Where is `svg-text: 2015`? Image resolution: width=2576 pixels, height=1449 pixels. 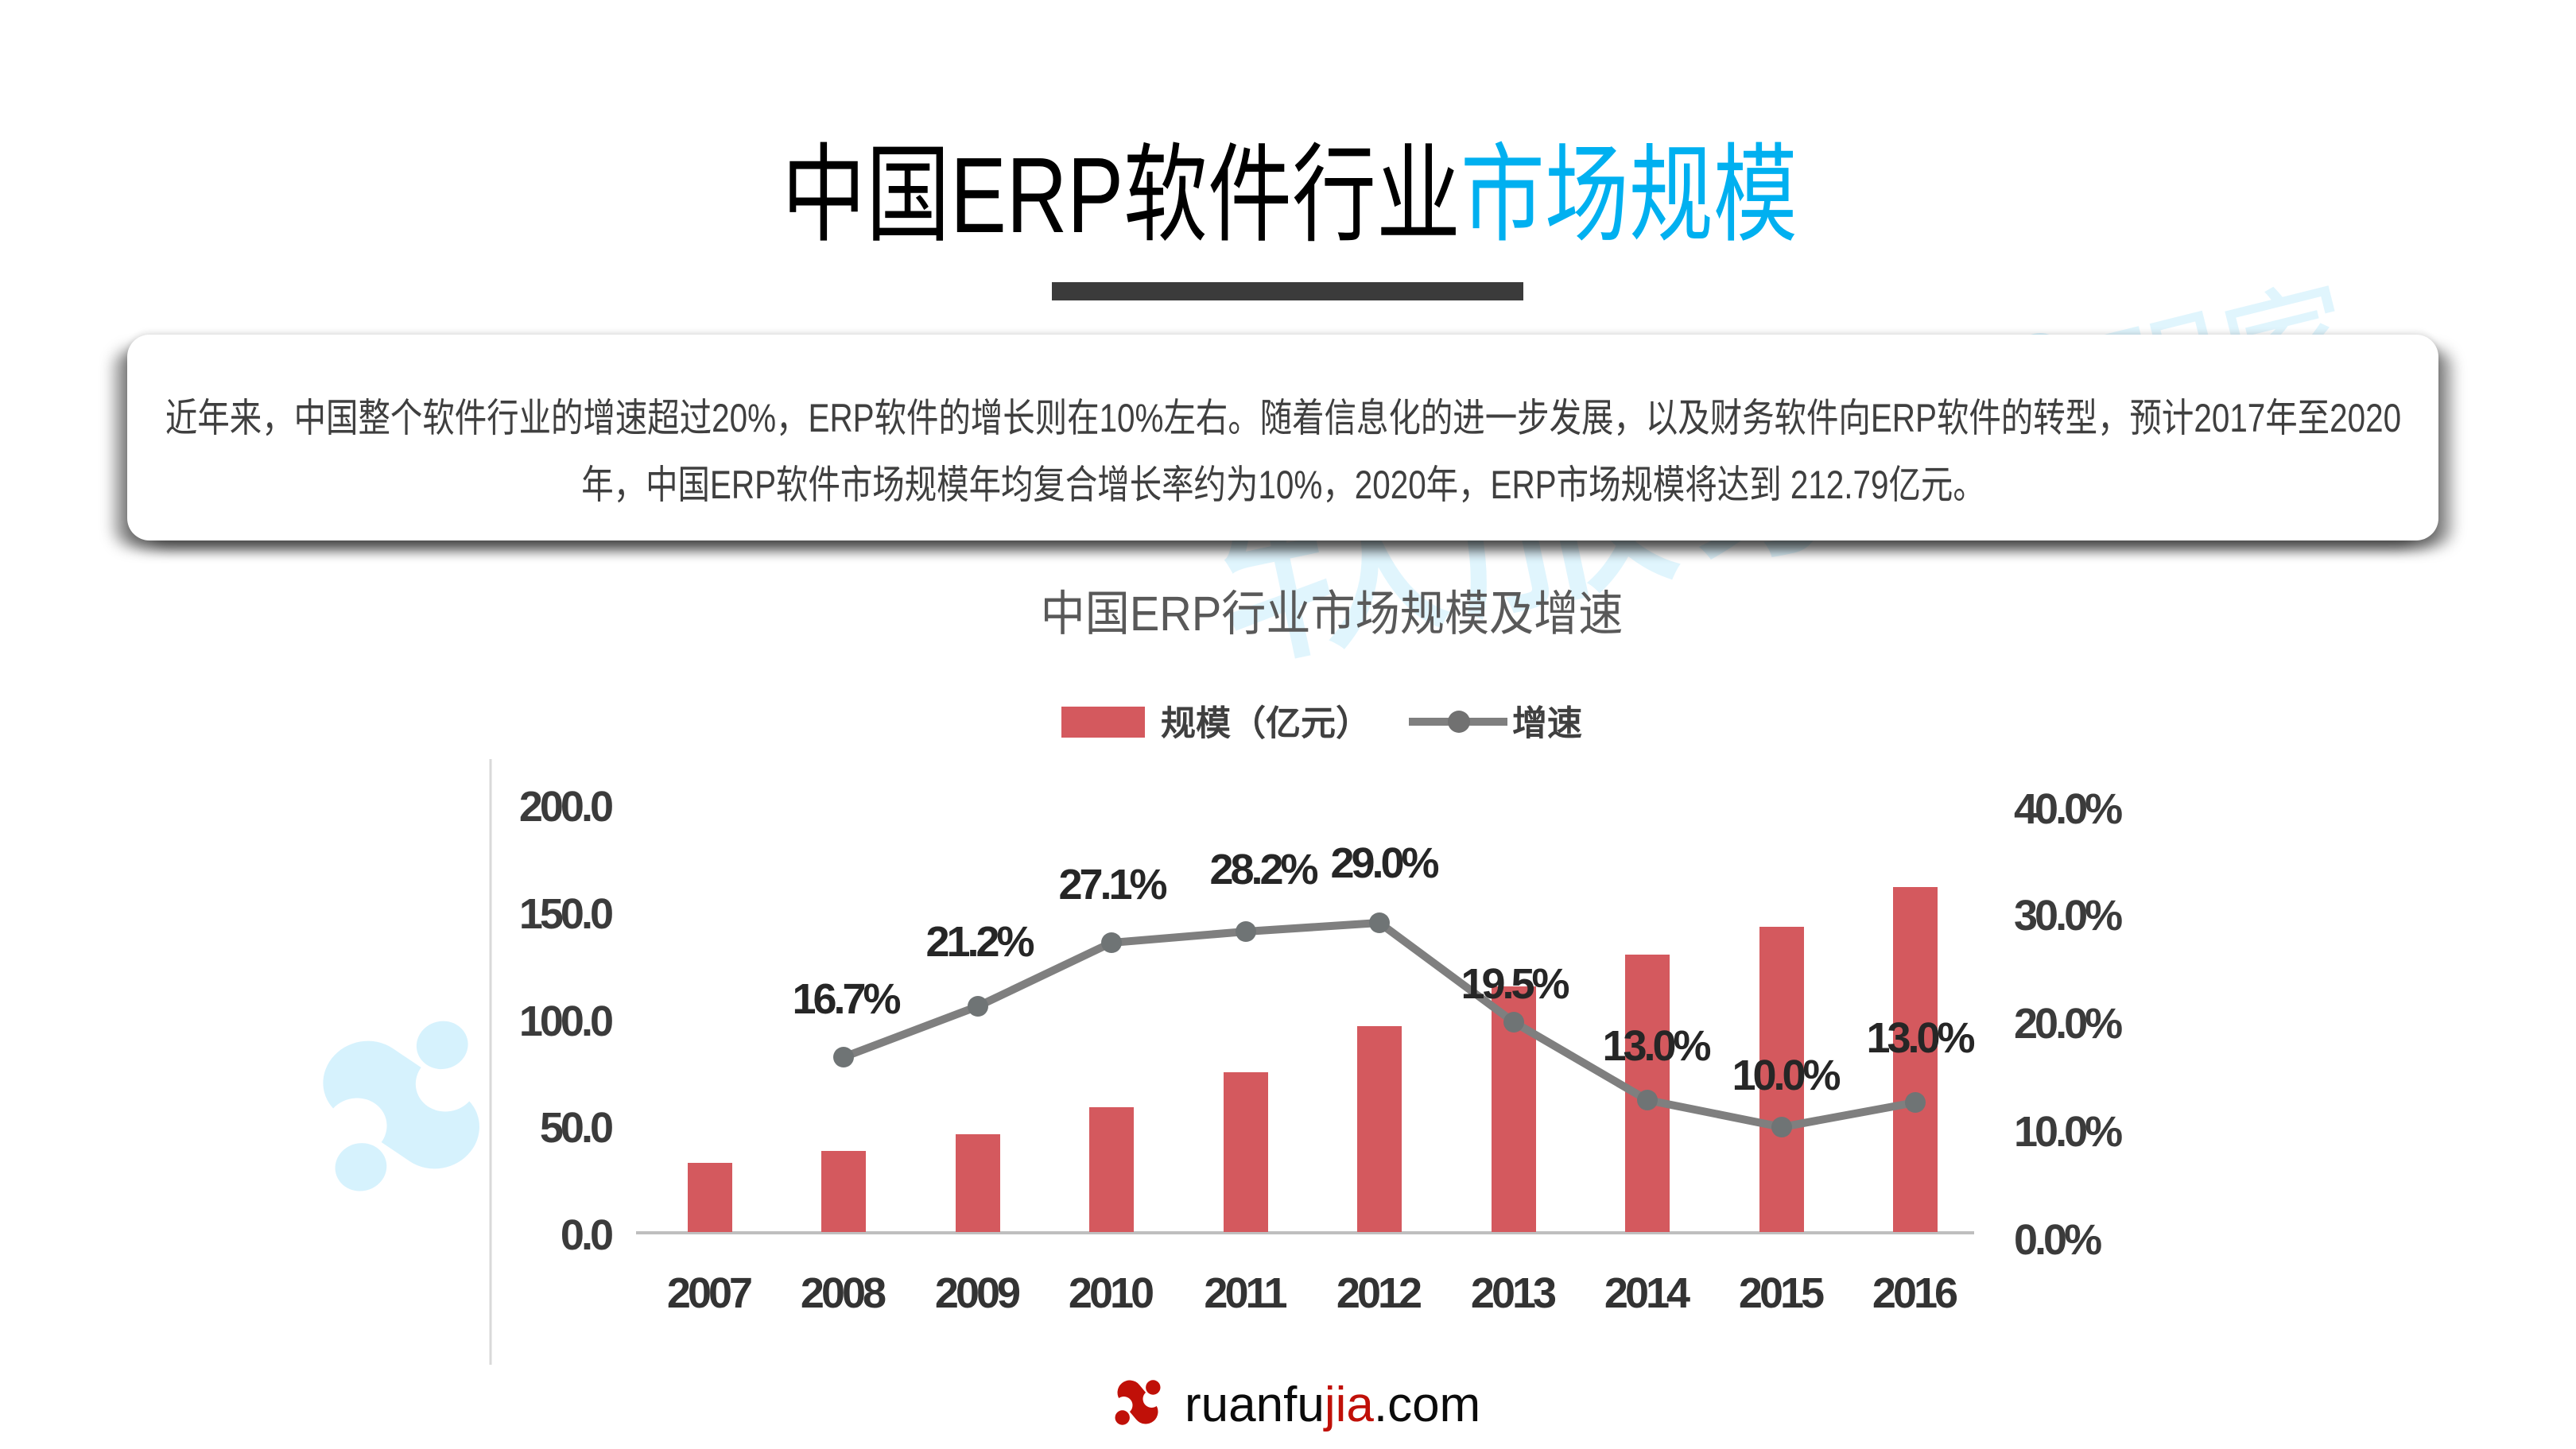
svg-text: 2015 is located at coordinates (1781, 1288).